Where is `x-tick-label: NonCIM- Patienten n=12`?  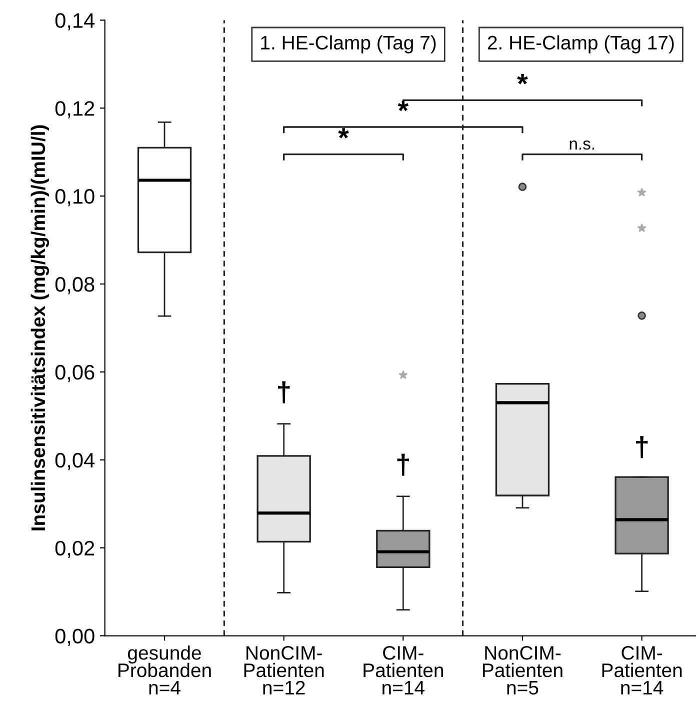
x-tick-label: NonCIM- Patienten n=12 is located at coordinates (284, 670).